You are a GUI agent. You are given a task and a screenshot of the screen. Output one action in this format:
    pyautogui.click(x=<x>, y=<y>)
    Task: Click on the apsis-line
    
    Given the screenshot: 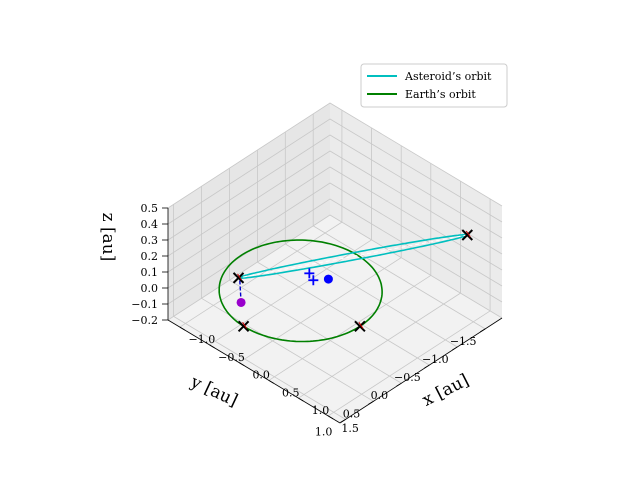 What is the action you would take?
    pyautogui.click(x=353, y=256)
    